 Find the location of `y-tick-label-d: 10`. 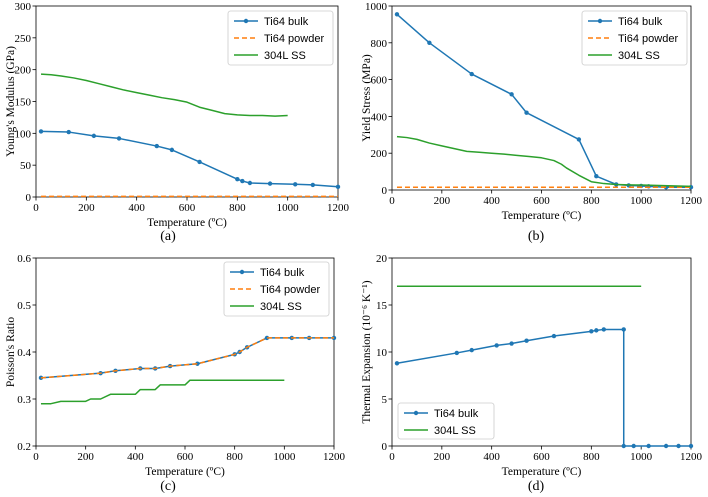

y-tick-label-d: 10 is located at coordinates (382, 353).